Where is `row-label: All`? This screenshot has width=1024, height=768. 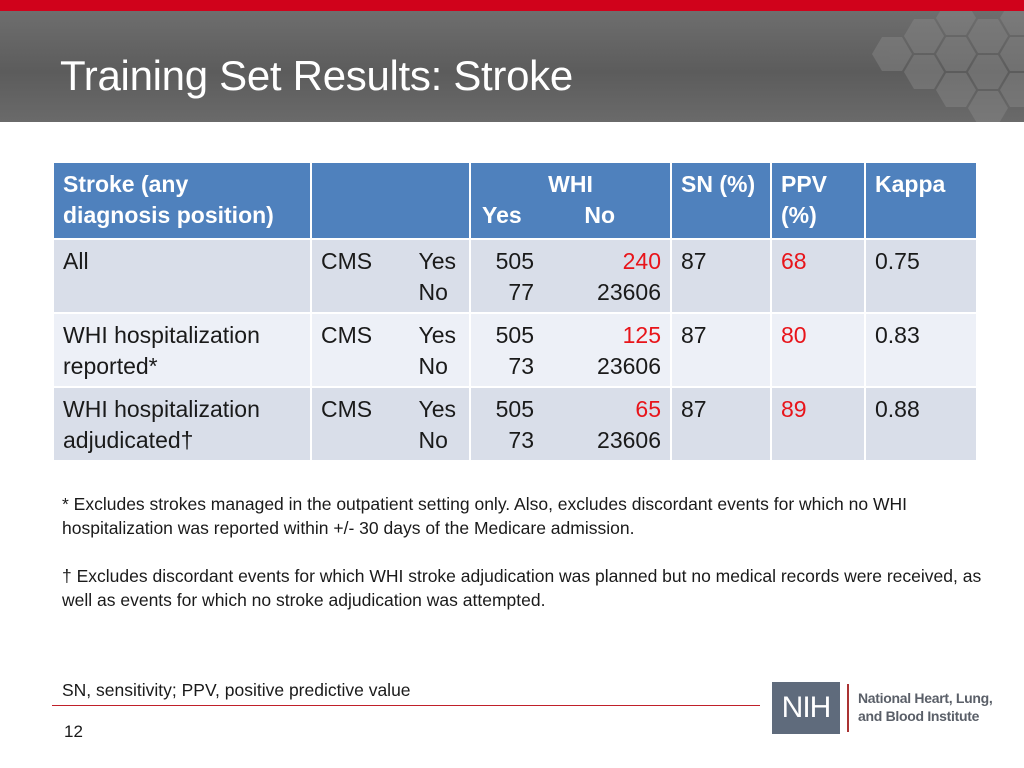
row-label: All is located at coordinates (182, 276).